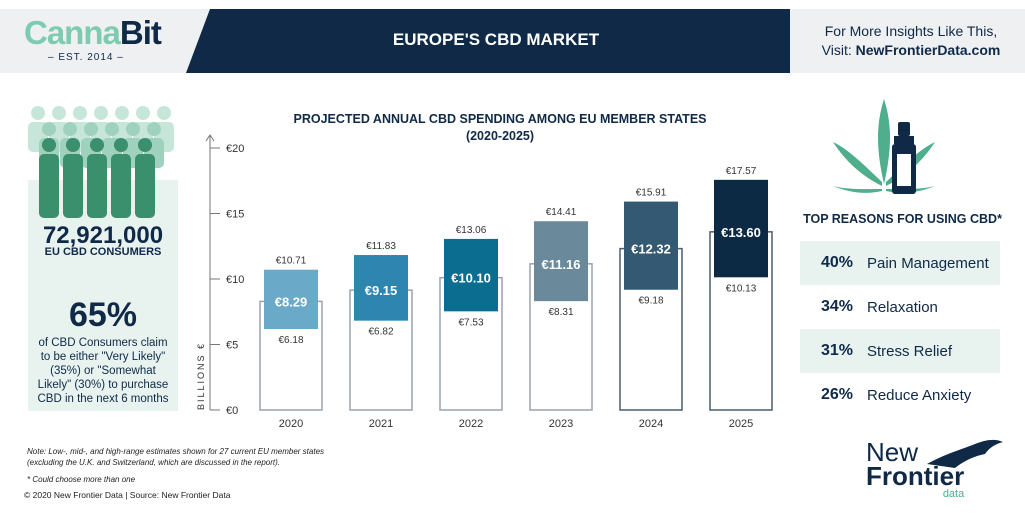  I want to click on mid-label: €8.29, so click(291, 301).